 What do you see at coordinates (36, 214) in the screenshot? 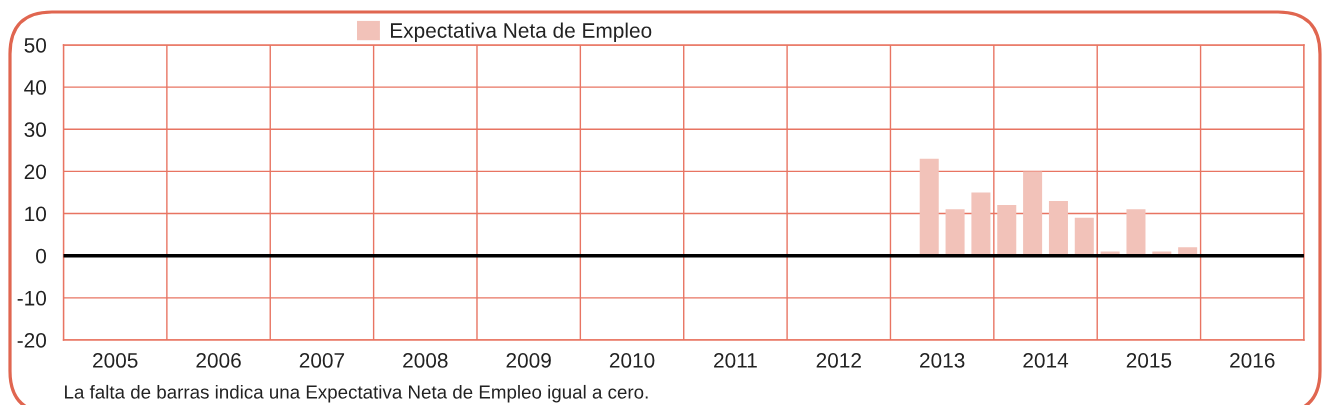
I see `y-tick-label: 10` at bounding box center [36, 214].